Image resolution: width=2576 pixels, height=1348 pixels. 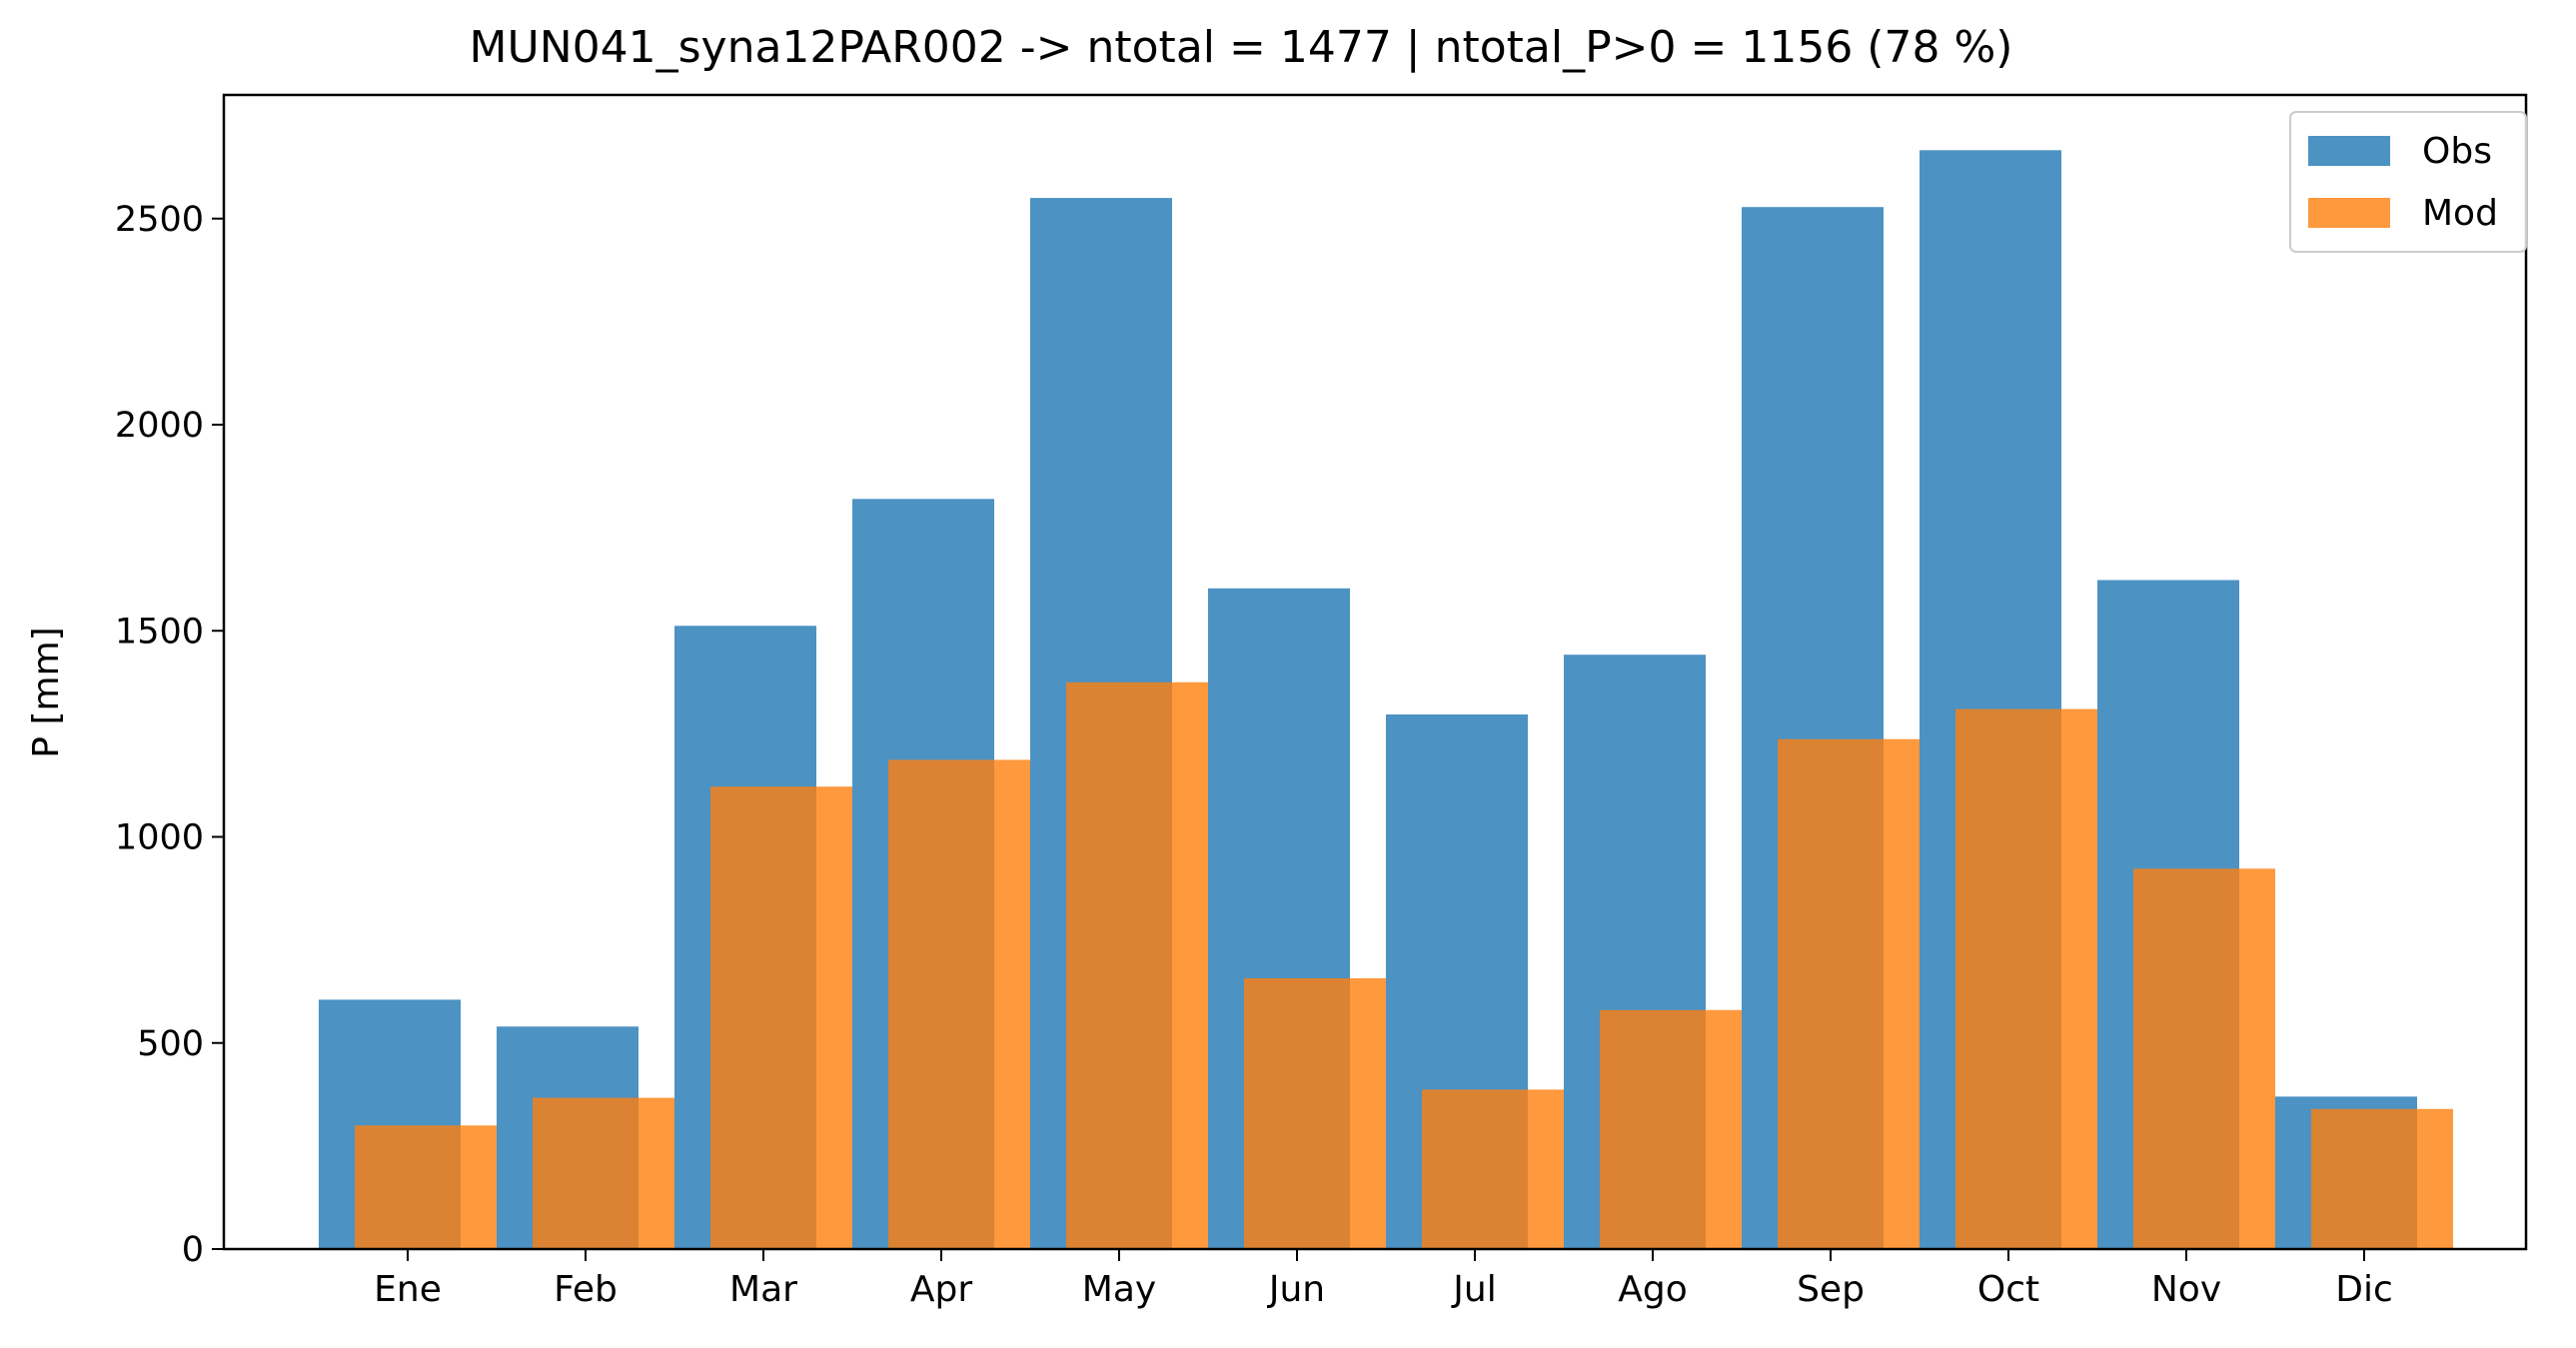 What do you see at coordinates (1849, 994) in the screenshot?
I see `bar-mod-sep` at bounding box center [1849, 994].